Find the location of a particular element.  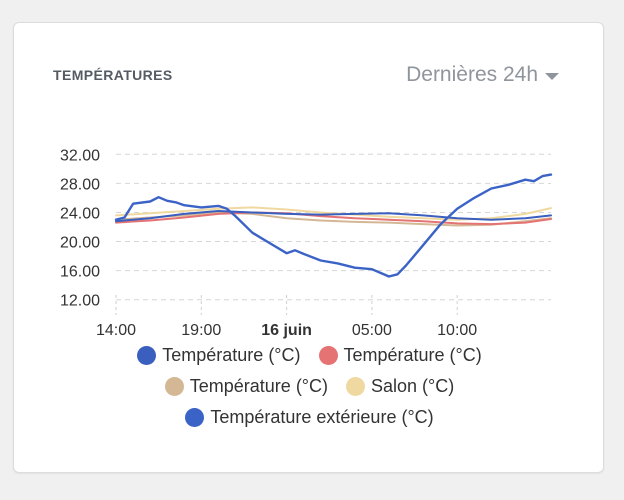

y-tick-label: 28.00 is located at coordinates (80, 184).